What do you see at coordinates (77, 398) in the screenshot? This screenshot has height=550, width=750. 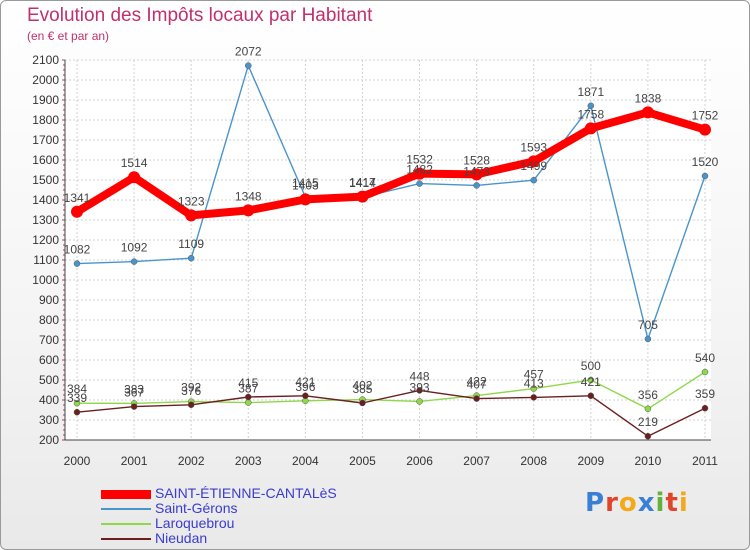 I see `data-label: 339` at bounding box center [77, 398].